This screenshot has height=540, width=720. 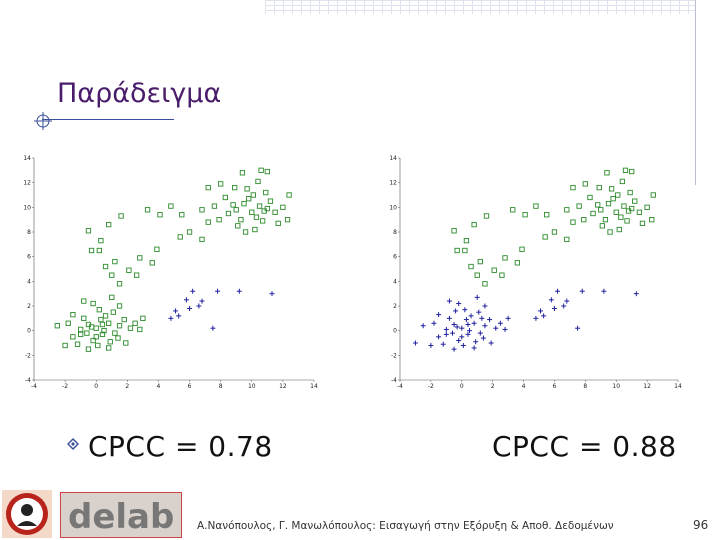 I want to click on x-tick-label: -2, so click(x=431, y=386).